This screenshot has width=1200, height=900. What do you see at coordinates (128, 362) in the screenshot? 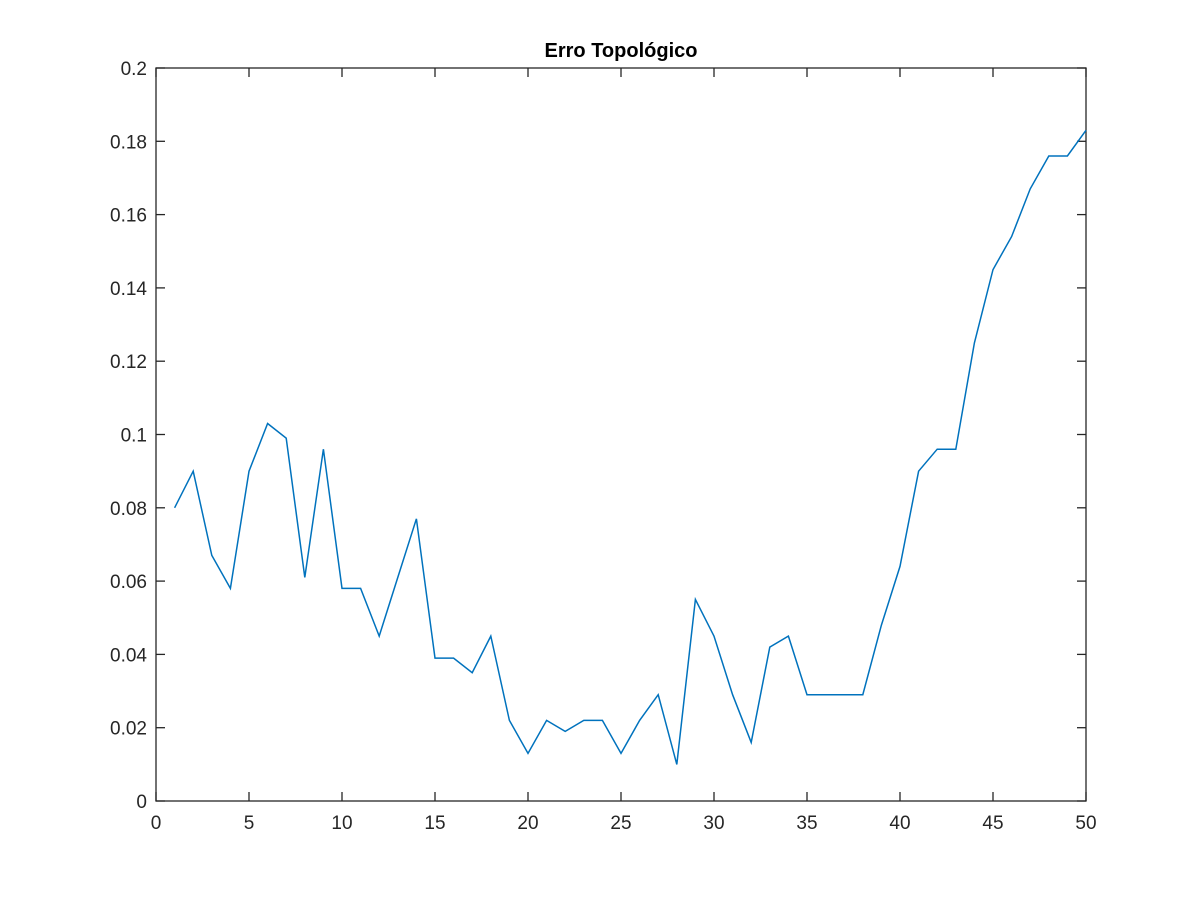
I see `y-tick-label: 0.12` at bounding box center [128, 362].